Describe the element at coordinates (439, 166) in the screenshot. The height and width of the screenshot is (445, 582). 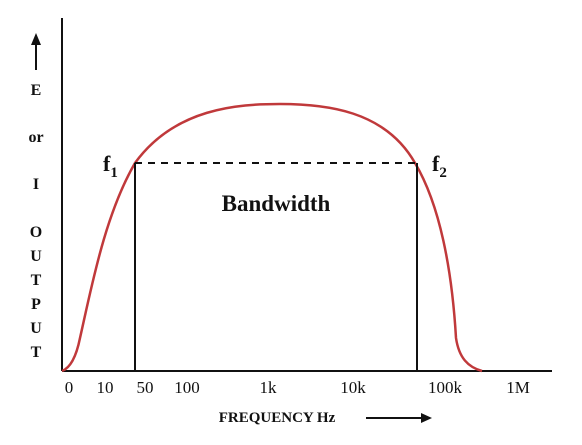
I see `f2-label: f2` at that location.